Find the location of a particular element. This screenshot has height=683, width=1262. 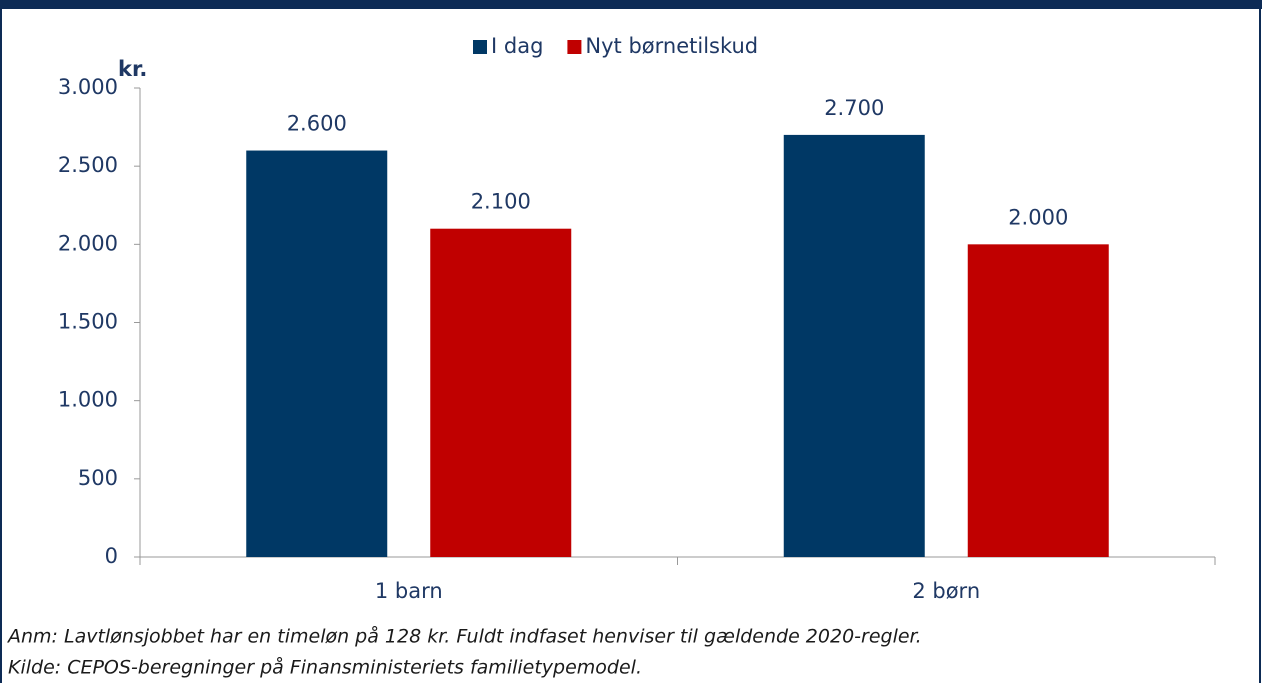

value-label: 2.700 is located at coordinates (854, 108).